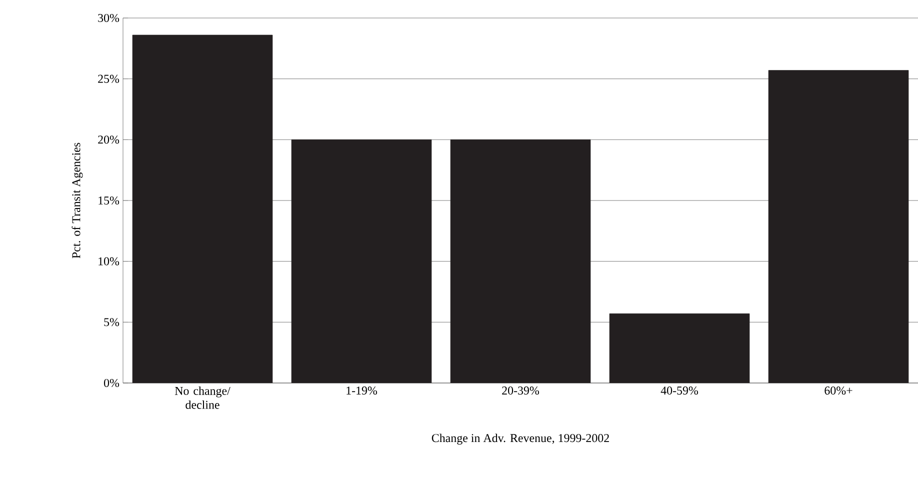  I want to click on y-axis-title: Pct. of Transit Agencies, so click(77, 200).